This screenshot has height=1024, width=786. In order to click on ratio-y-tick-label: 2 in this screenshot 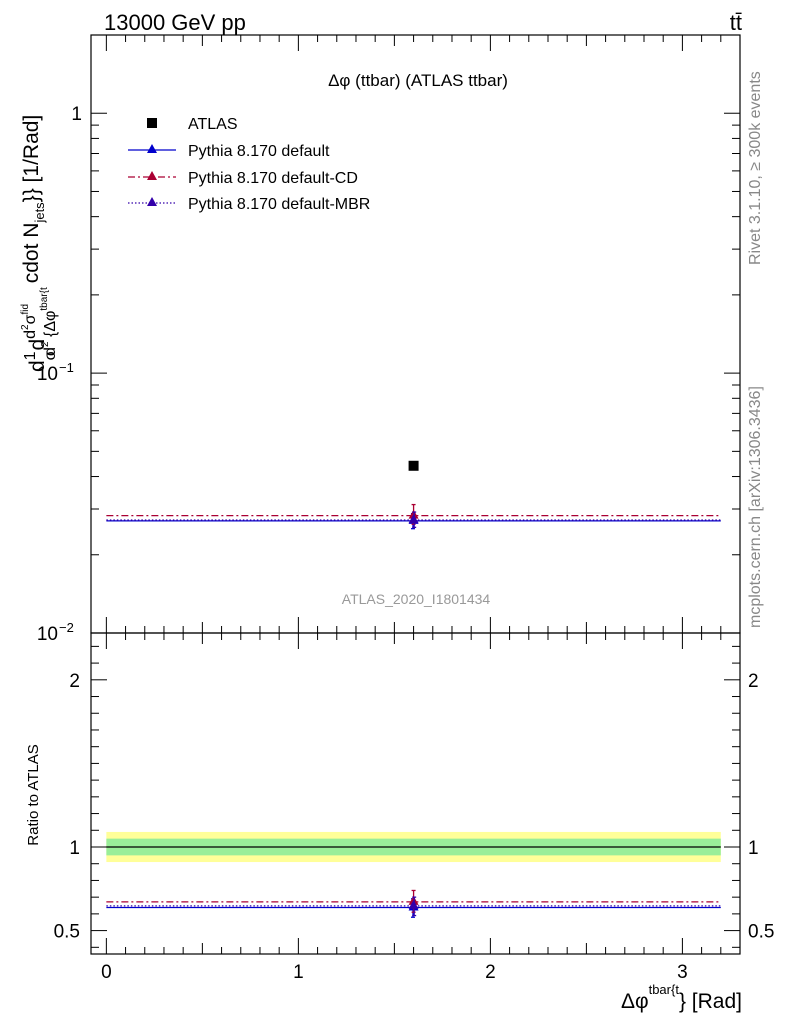, I will do `click(74, 681)`.